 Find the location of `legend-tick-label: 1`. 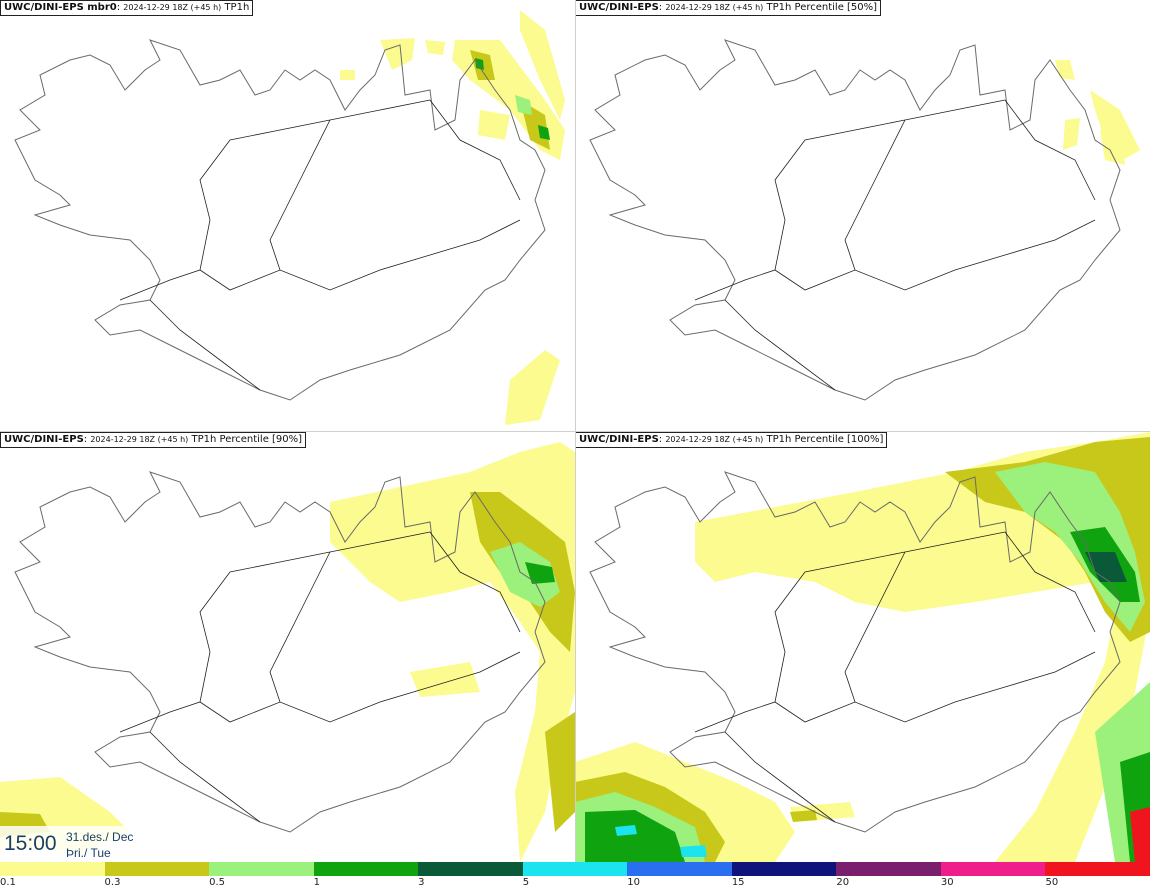

legend-tick-label: 1 is located at coordinates (316, 882).